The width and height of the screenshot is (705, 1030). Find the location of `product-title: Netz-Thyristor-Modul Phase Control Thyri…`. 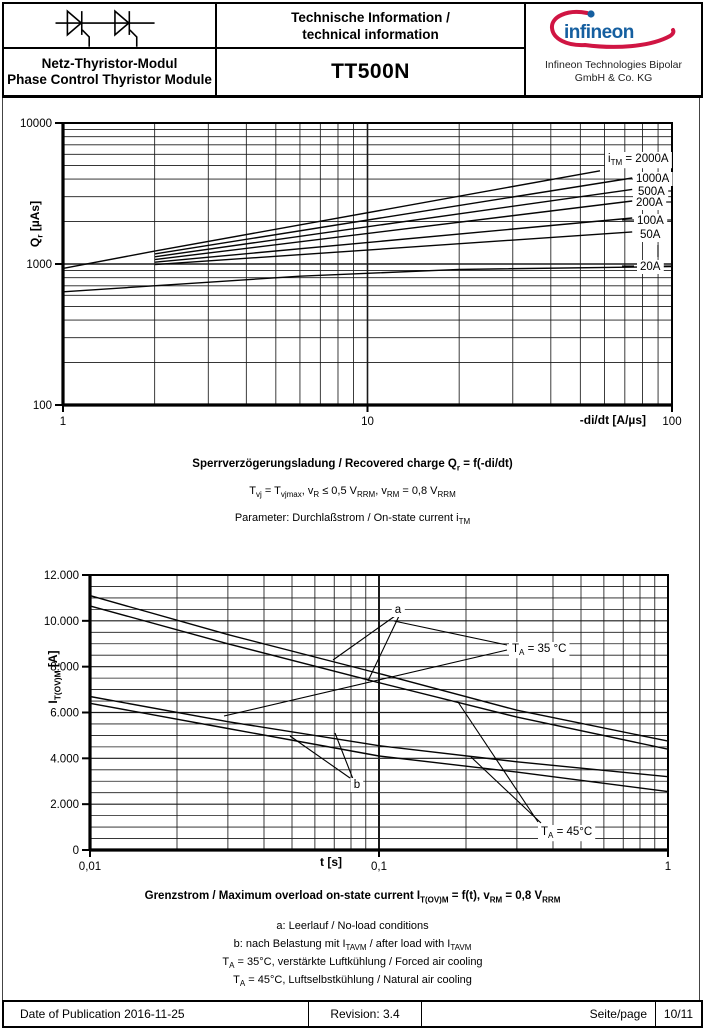

product-title: Netz-Thyristor-Modul Phase Control Thyri… is located at coordinates (110, 72).